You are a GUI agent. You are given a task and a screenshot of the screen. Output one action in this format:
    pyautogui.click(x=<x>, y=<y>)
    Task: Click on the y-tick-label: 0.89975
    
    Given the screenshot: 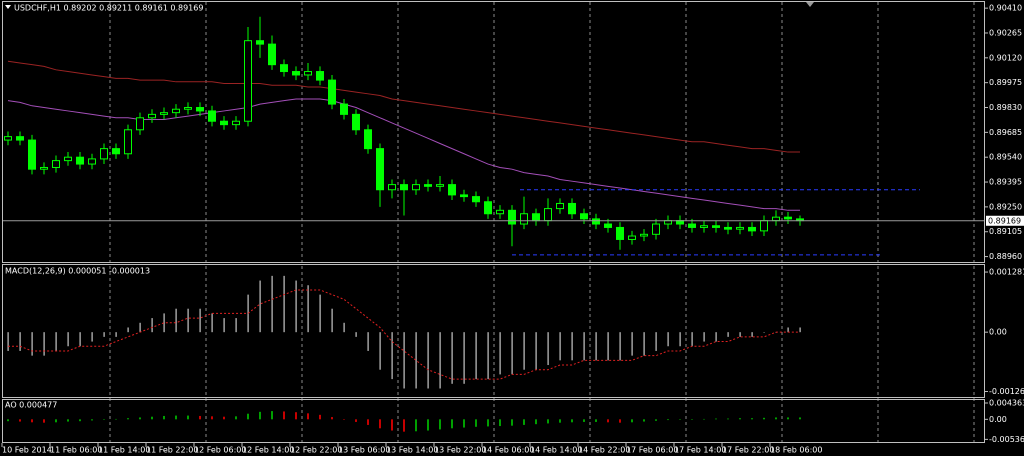 What is the action you would take?
    pyautogui.click(x=1005, y=82)
    